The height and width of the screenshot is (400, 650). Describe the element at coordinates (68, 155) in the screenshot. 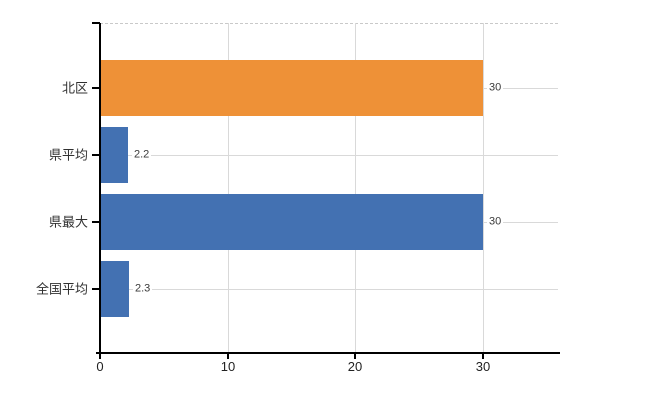

I see `category-label: 県平均` at that location.